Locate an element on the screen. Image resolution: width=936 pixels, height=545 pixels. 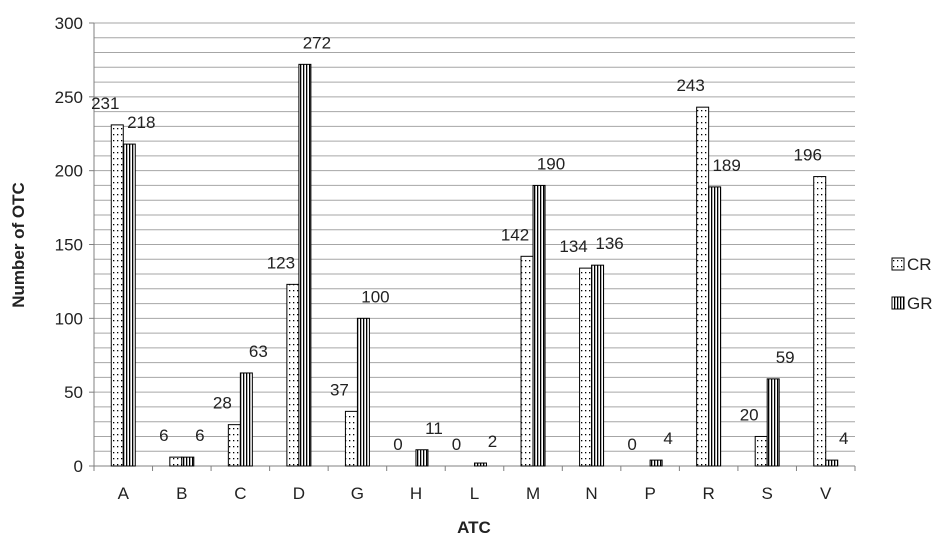
y-tick-label: 100 is located at coordinates (69, 318).